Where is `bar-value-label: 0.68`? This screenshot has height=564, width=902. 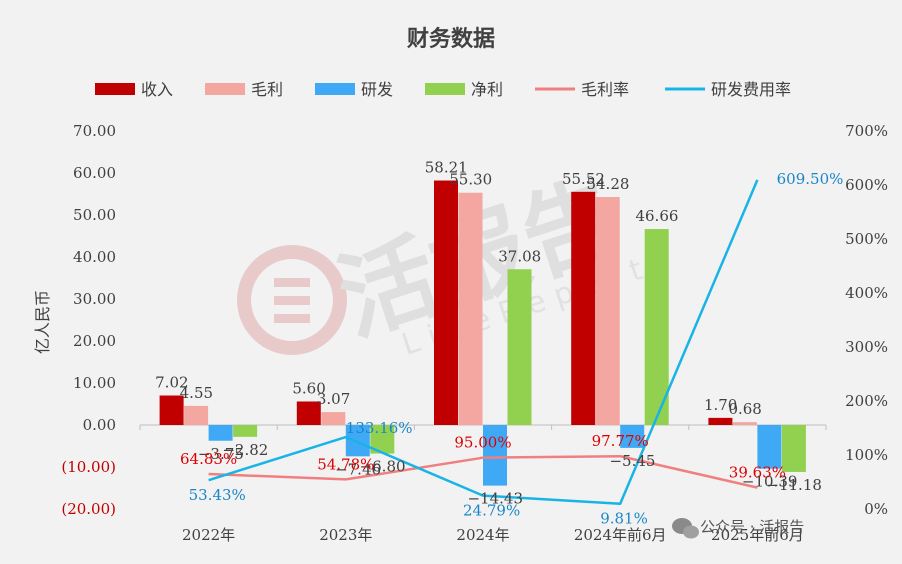 bar-value-label: 0.68 is located at coordinates (744, 409).